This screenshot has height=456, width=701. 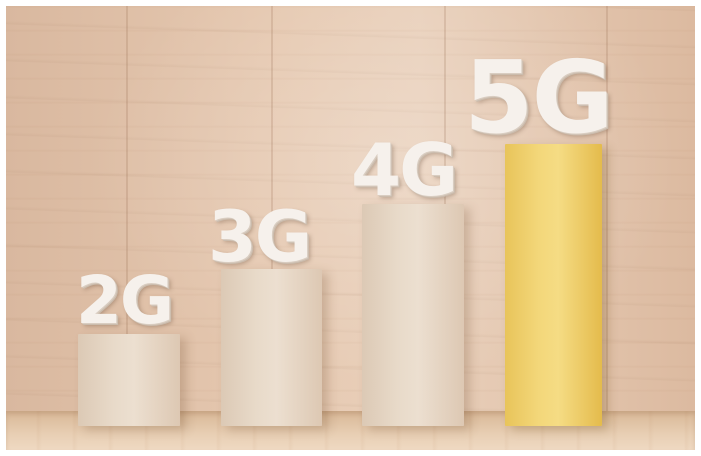 What do you see at coordinates (413, 315) in the screenshot?
I see `bar-4g` at bounding box center [413, 315].